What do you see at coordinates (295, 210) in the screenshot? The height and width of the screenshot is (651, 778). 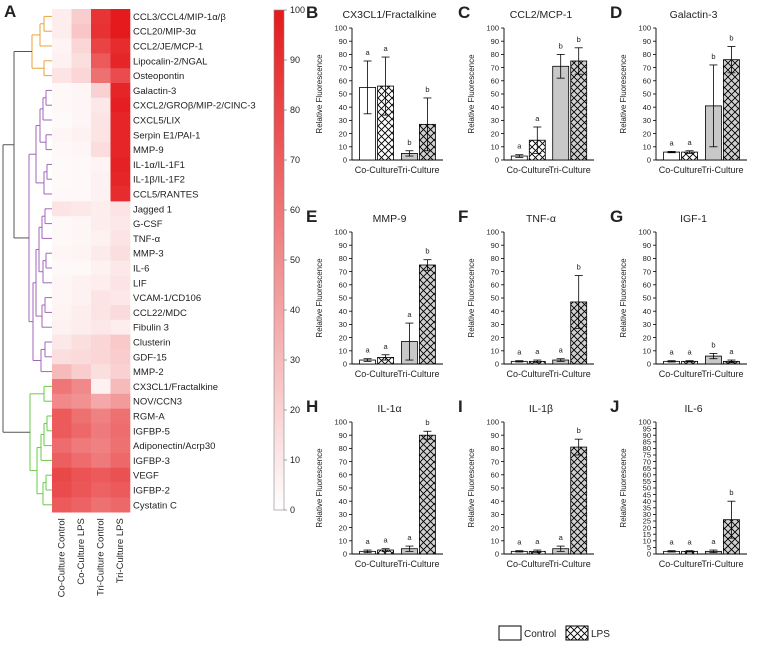 I see `colorbar-tick-label: 60` at bounding box center [295, 210].